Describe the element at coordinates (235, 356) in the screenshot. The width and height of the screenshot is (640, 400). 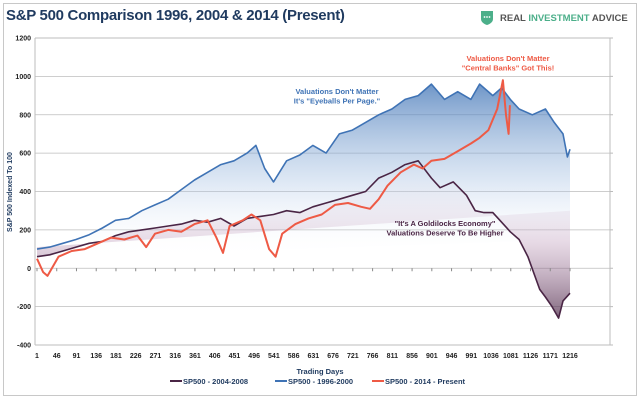
I see `x-tick-label: 451` at that location.